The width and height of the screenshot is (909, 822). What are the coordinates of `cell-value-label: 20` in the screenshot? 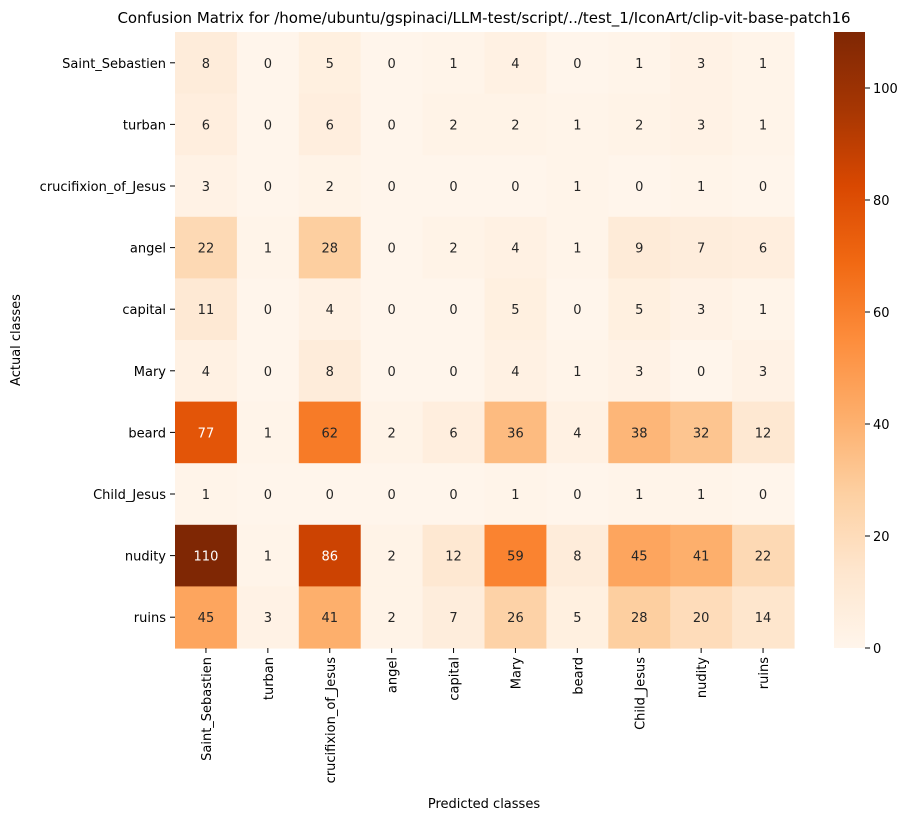 It's located at (701, 618).